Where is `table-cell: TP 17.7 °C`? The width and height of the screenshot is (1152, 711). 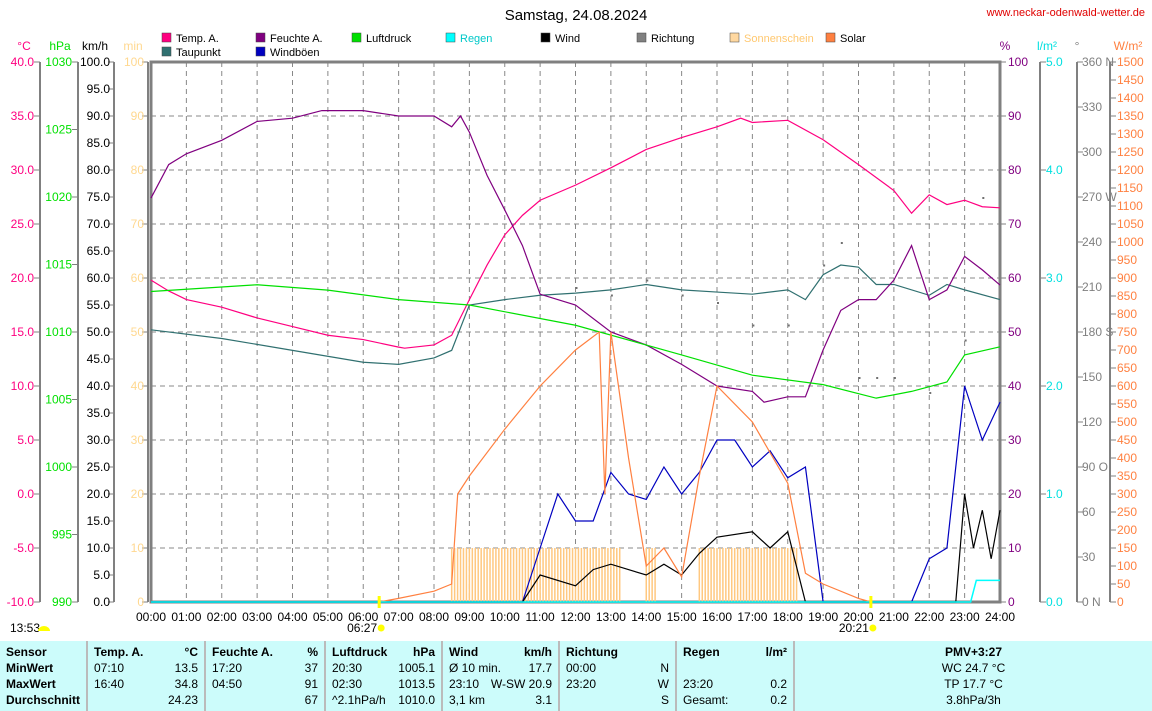 table-cell: TP 17.7 °C is located at coordinates (973, 684).